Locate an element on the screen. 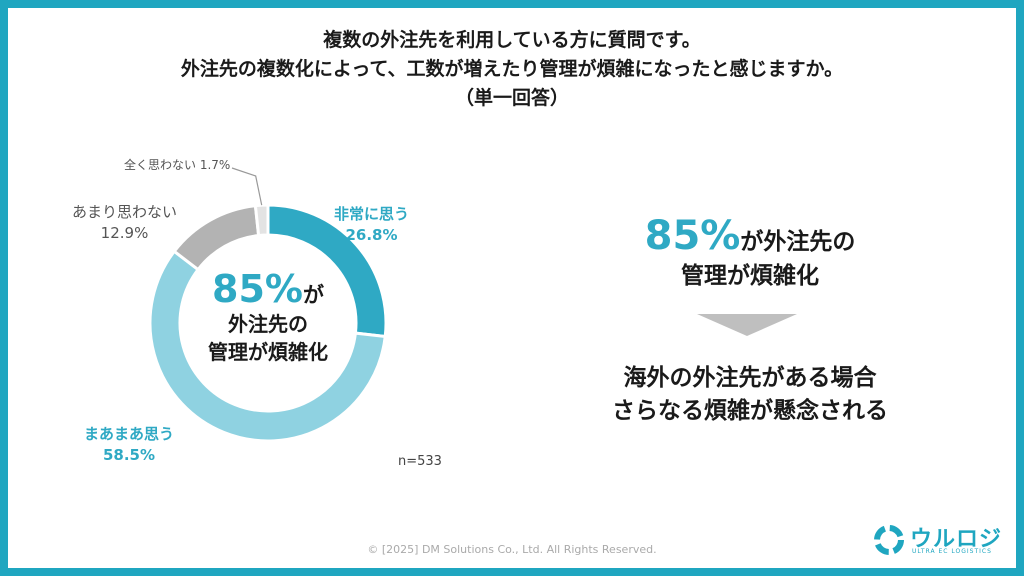  summary-suffix: が外注先の is located at coordinates (798, 242).